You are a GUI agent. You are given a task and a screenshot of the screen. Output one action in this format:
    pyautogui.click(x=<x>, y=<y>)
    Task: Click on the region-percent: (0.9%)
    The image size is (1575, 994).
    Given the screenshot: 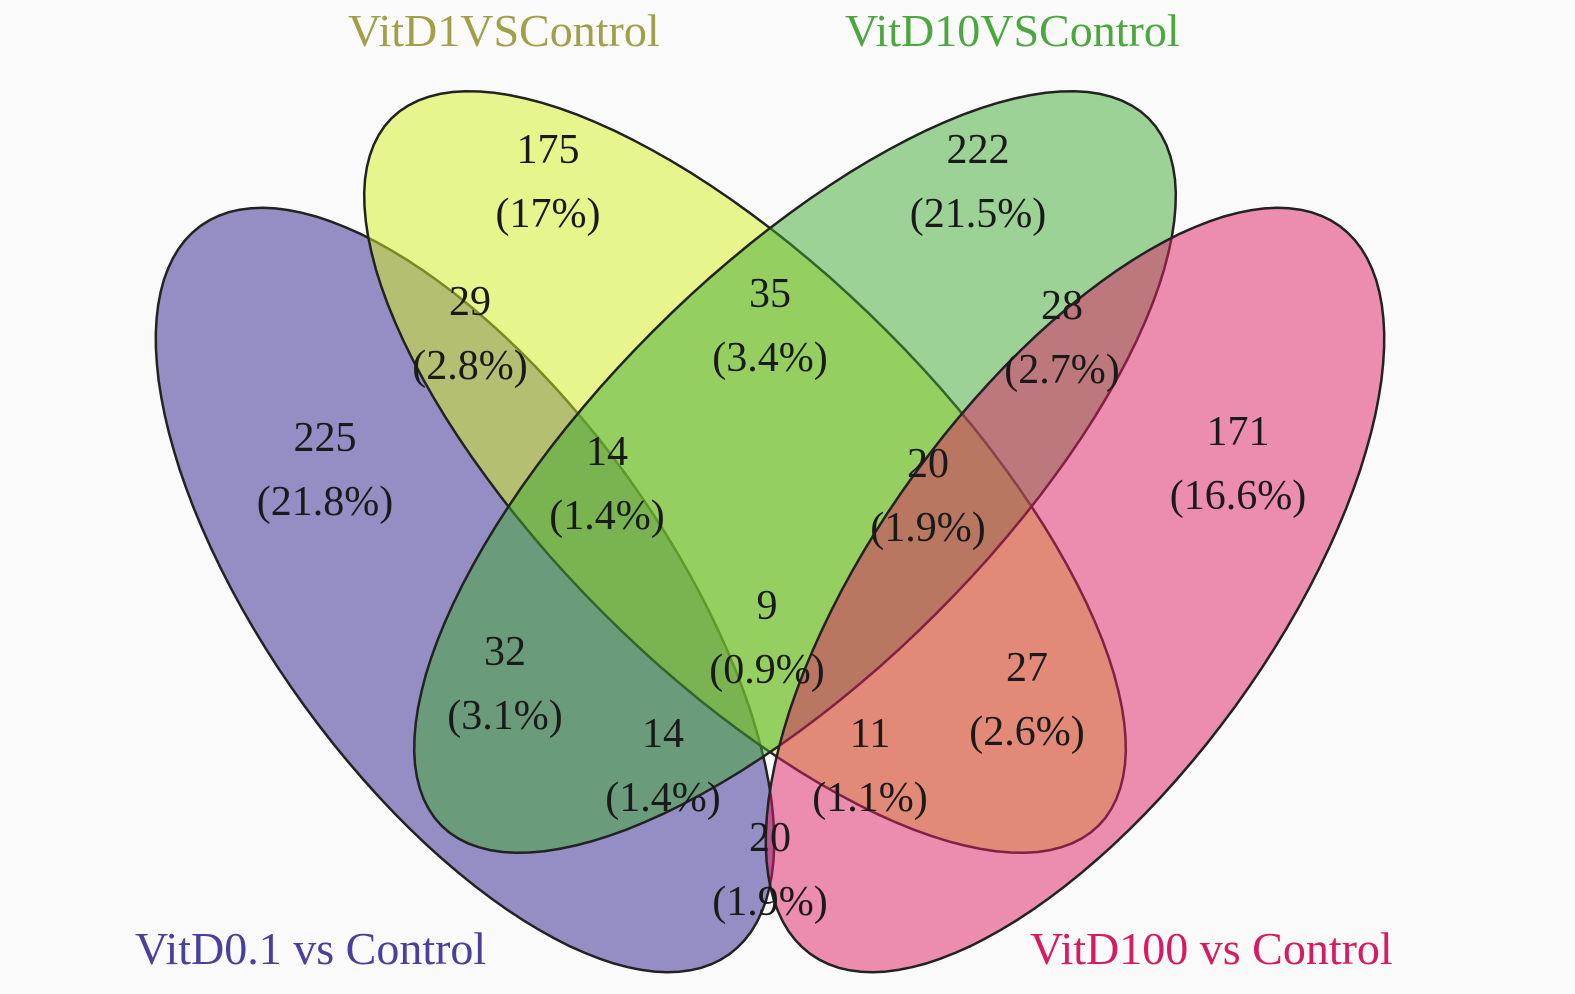 What is the action you would take?
    pyautogui.click(x=767, y=670)
    